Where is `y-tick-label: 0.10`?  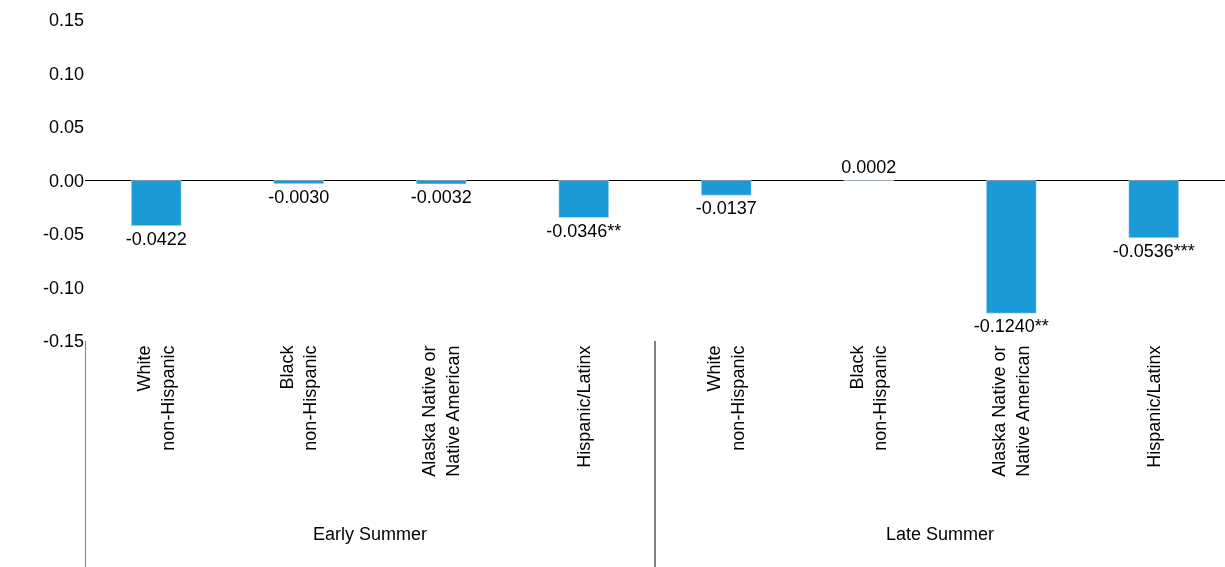 y-tick-label: 0.10 is located at coordinates (66, 73).